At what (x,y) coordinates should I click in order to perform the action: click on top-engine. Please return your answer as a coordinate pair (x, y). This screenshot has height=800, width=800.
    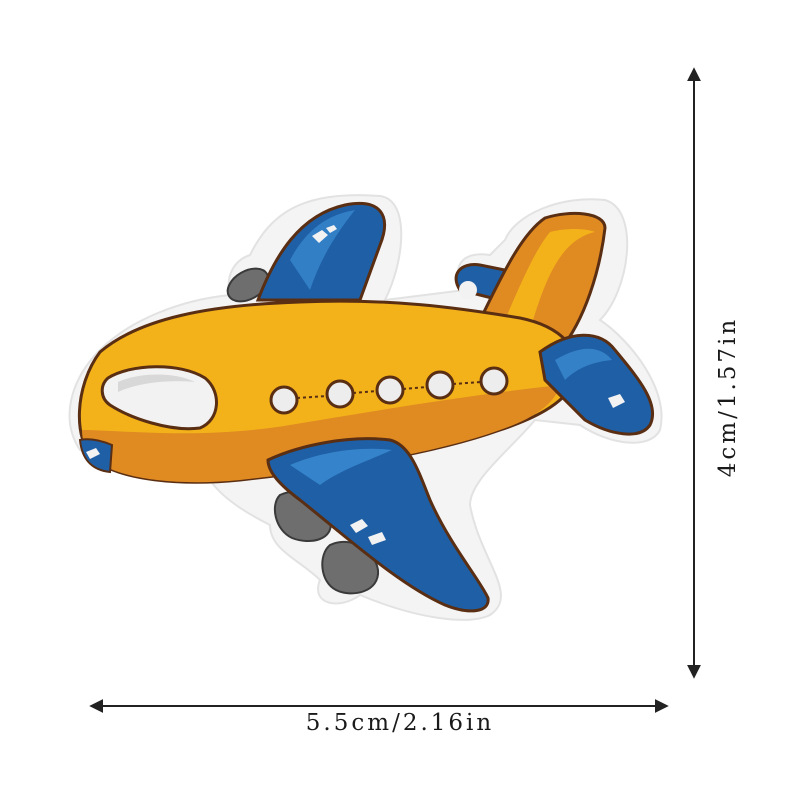
    Looking at the image, I should click on (248, 285).